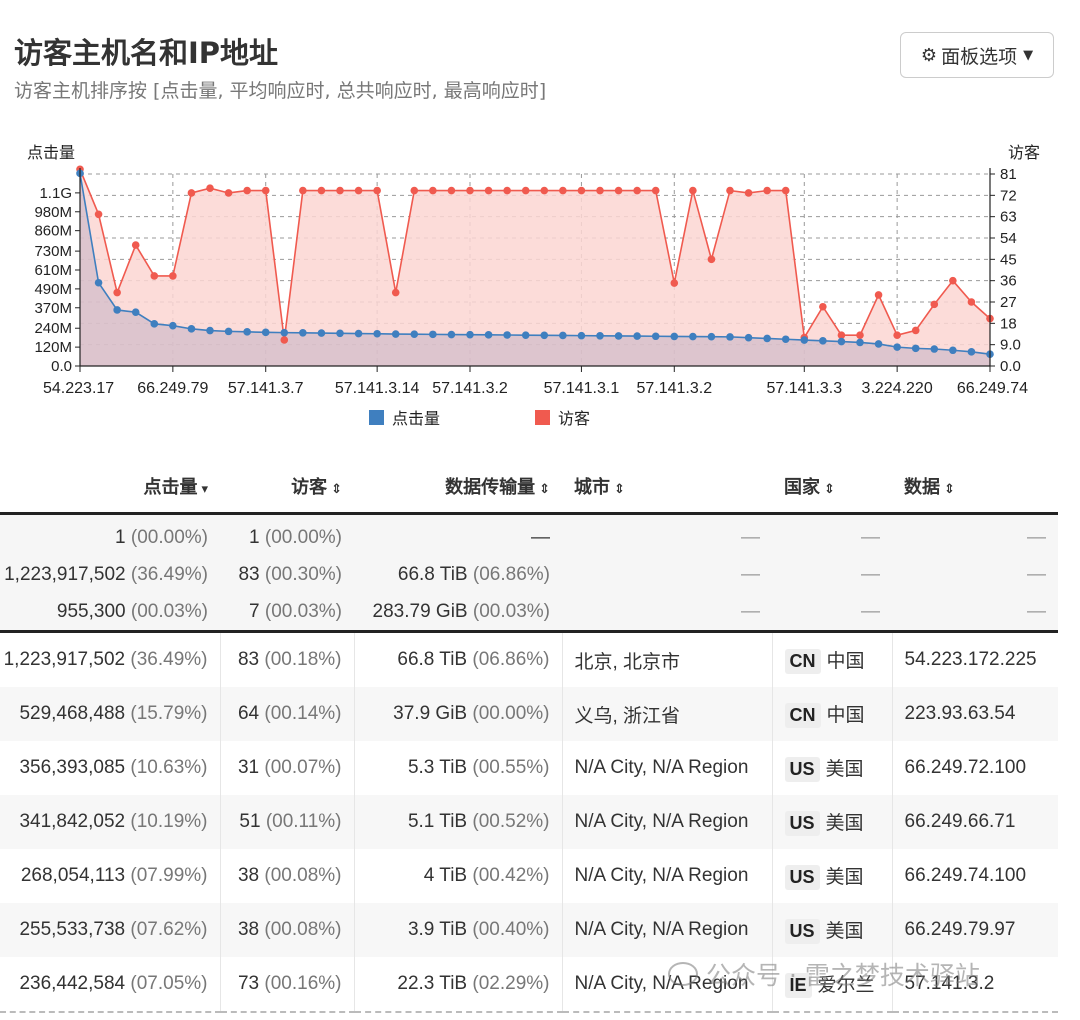  I want to click on right-tick-label: 36, so click(1008, 281).